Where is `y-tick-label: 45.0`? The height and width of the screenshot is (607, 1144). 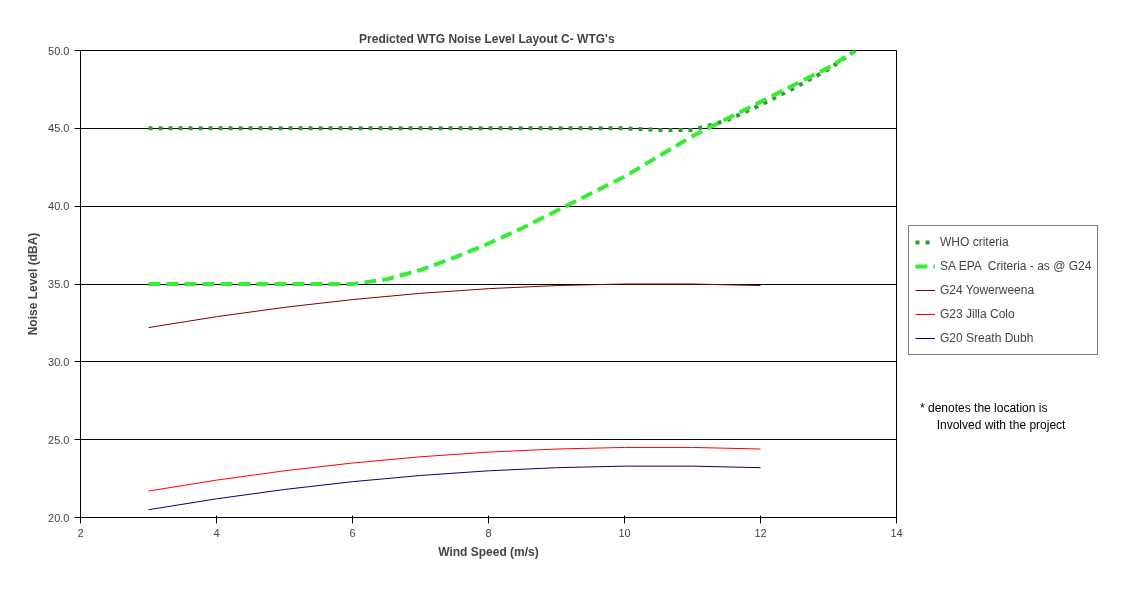
y-tick-label: 45.0 is located at coordinates (59, 128).